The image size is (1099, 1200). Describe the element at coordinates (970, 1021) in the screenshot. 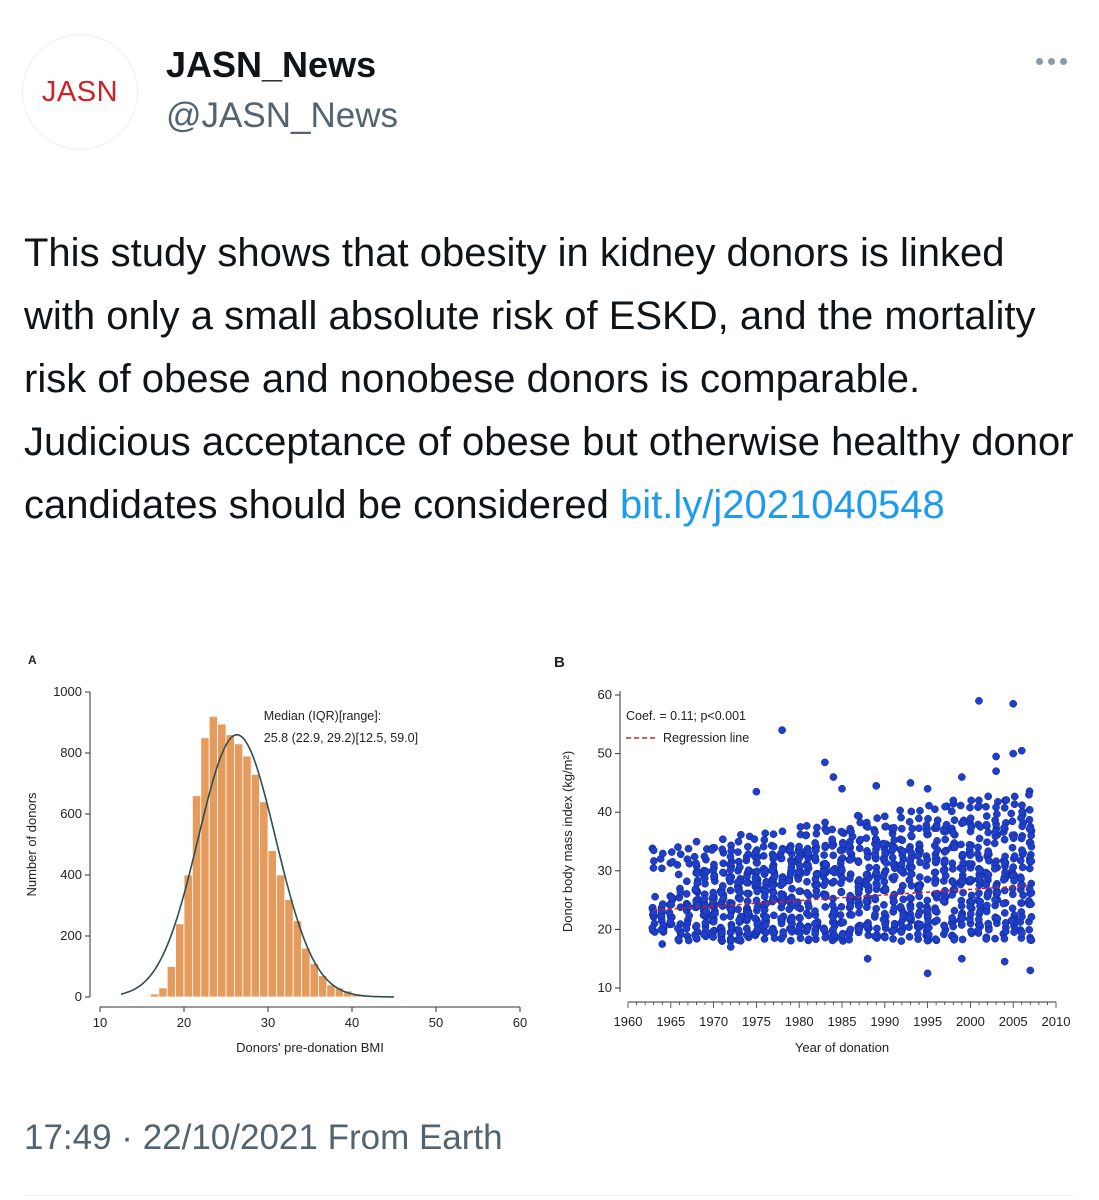

I see `x-tick-label: 2000` at that location.